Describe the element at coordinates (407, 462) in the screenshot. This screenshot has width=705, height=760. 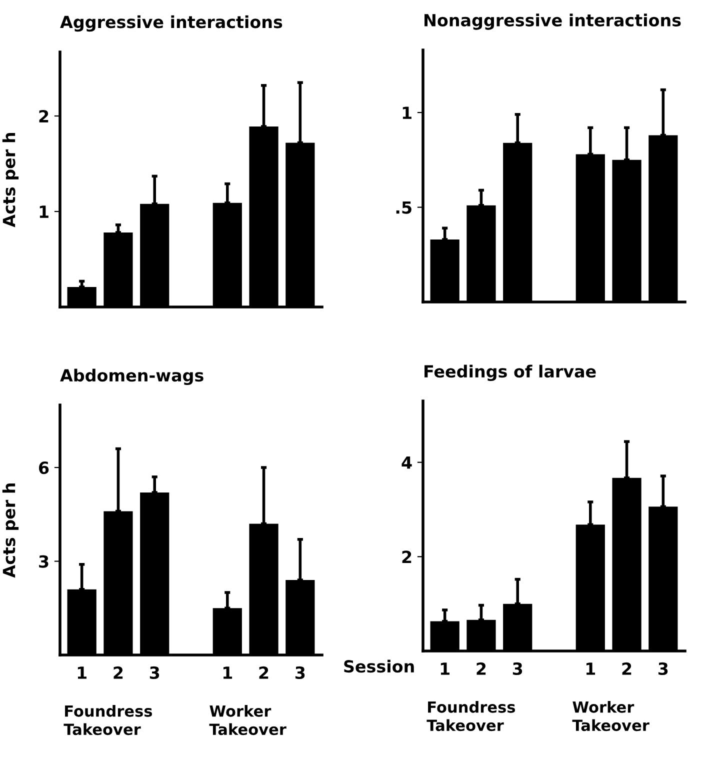
I see `y-tick-label: 4` at that location.